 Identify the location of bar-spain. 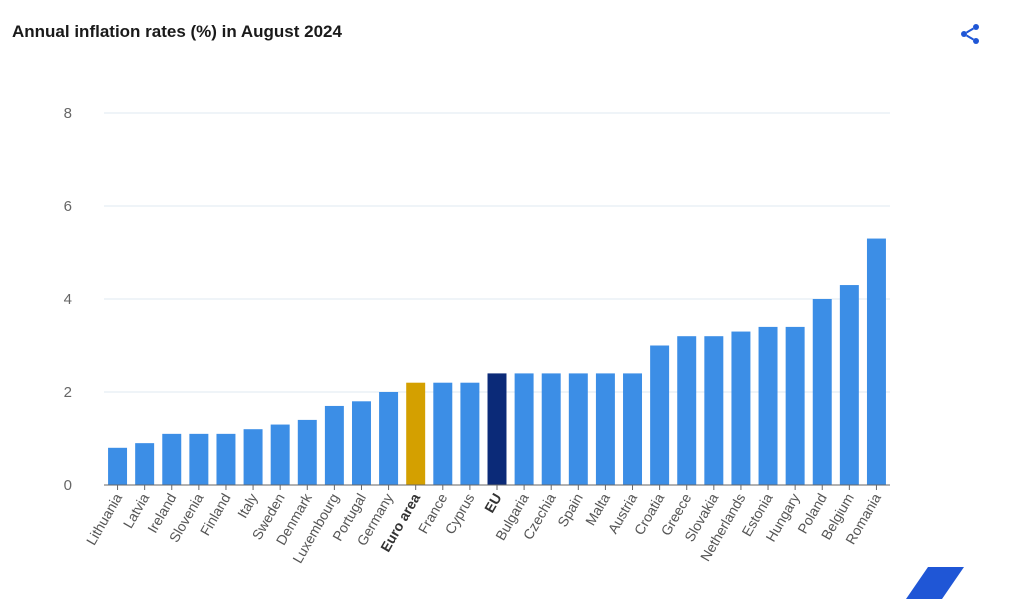
(578, 429).